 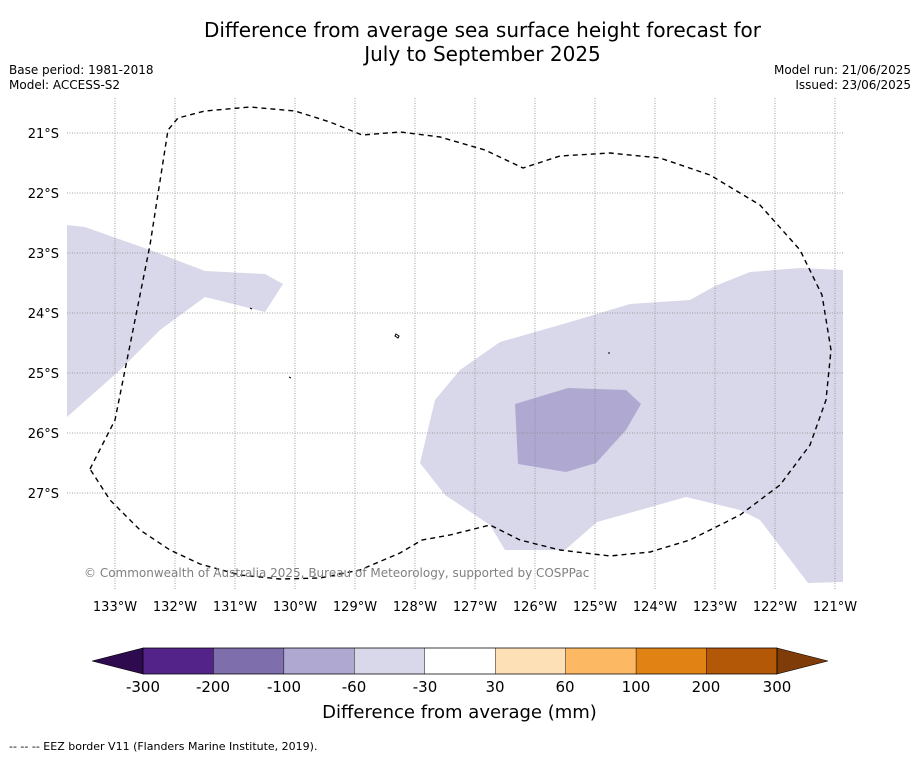 What do you see at coordinates (853, 85) in the screenshot?
I see `issued-date: Issued: 23/06/2025` at bounding box center [853, 85].